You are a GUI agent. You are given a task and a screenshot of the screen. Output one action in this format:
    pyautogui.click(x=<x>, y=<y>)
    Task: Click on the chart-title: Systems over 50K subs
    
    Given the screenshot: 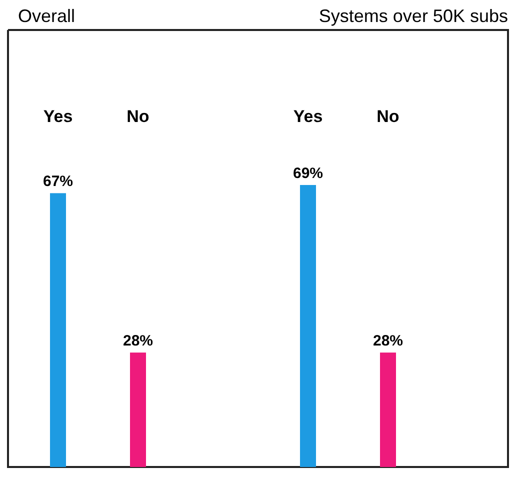 What is the action you would take?
    pyautogui.click(x=413, y=16)
    